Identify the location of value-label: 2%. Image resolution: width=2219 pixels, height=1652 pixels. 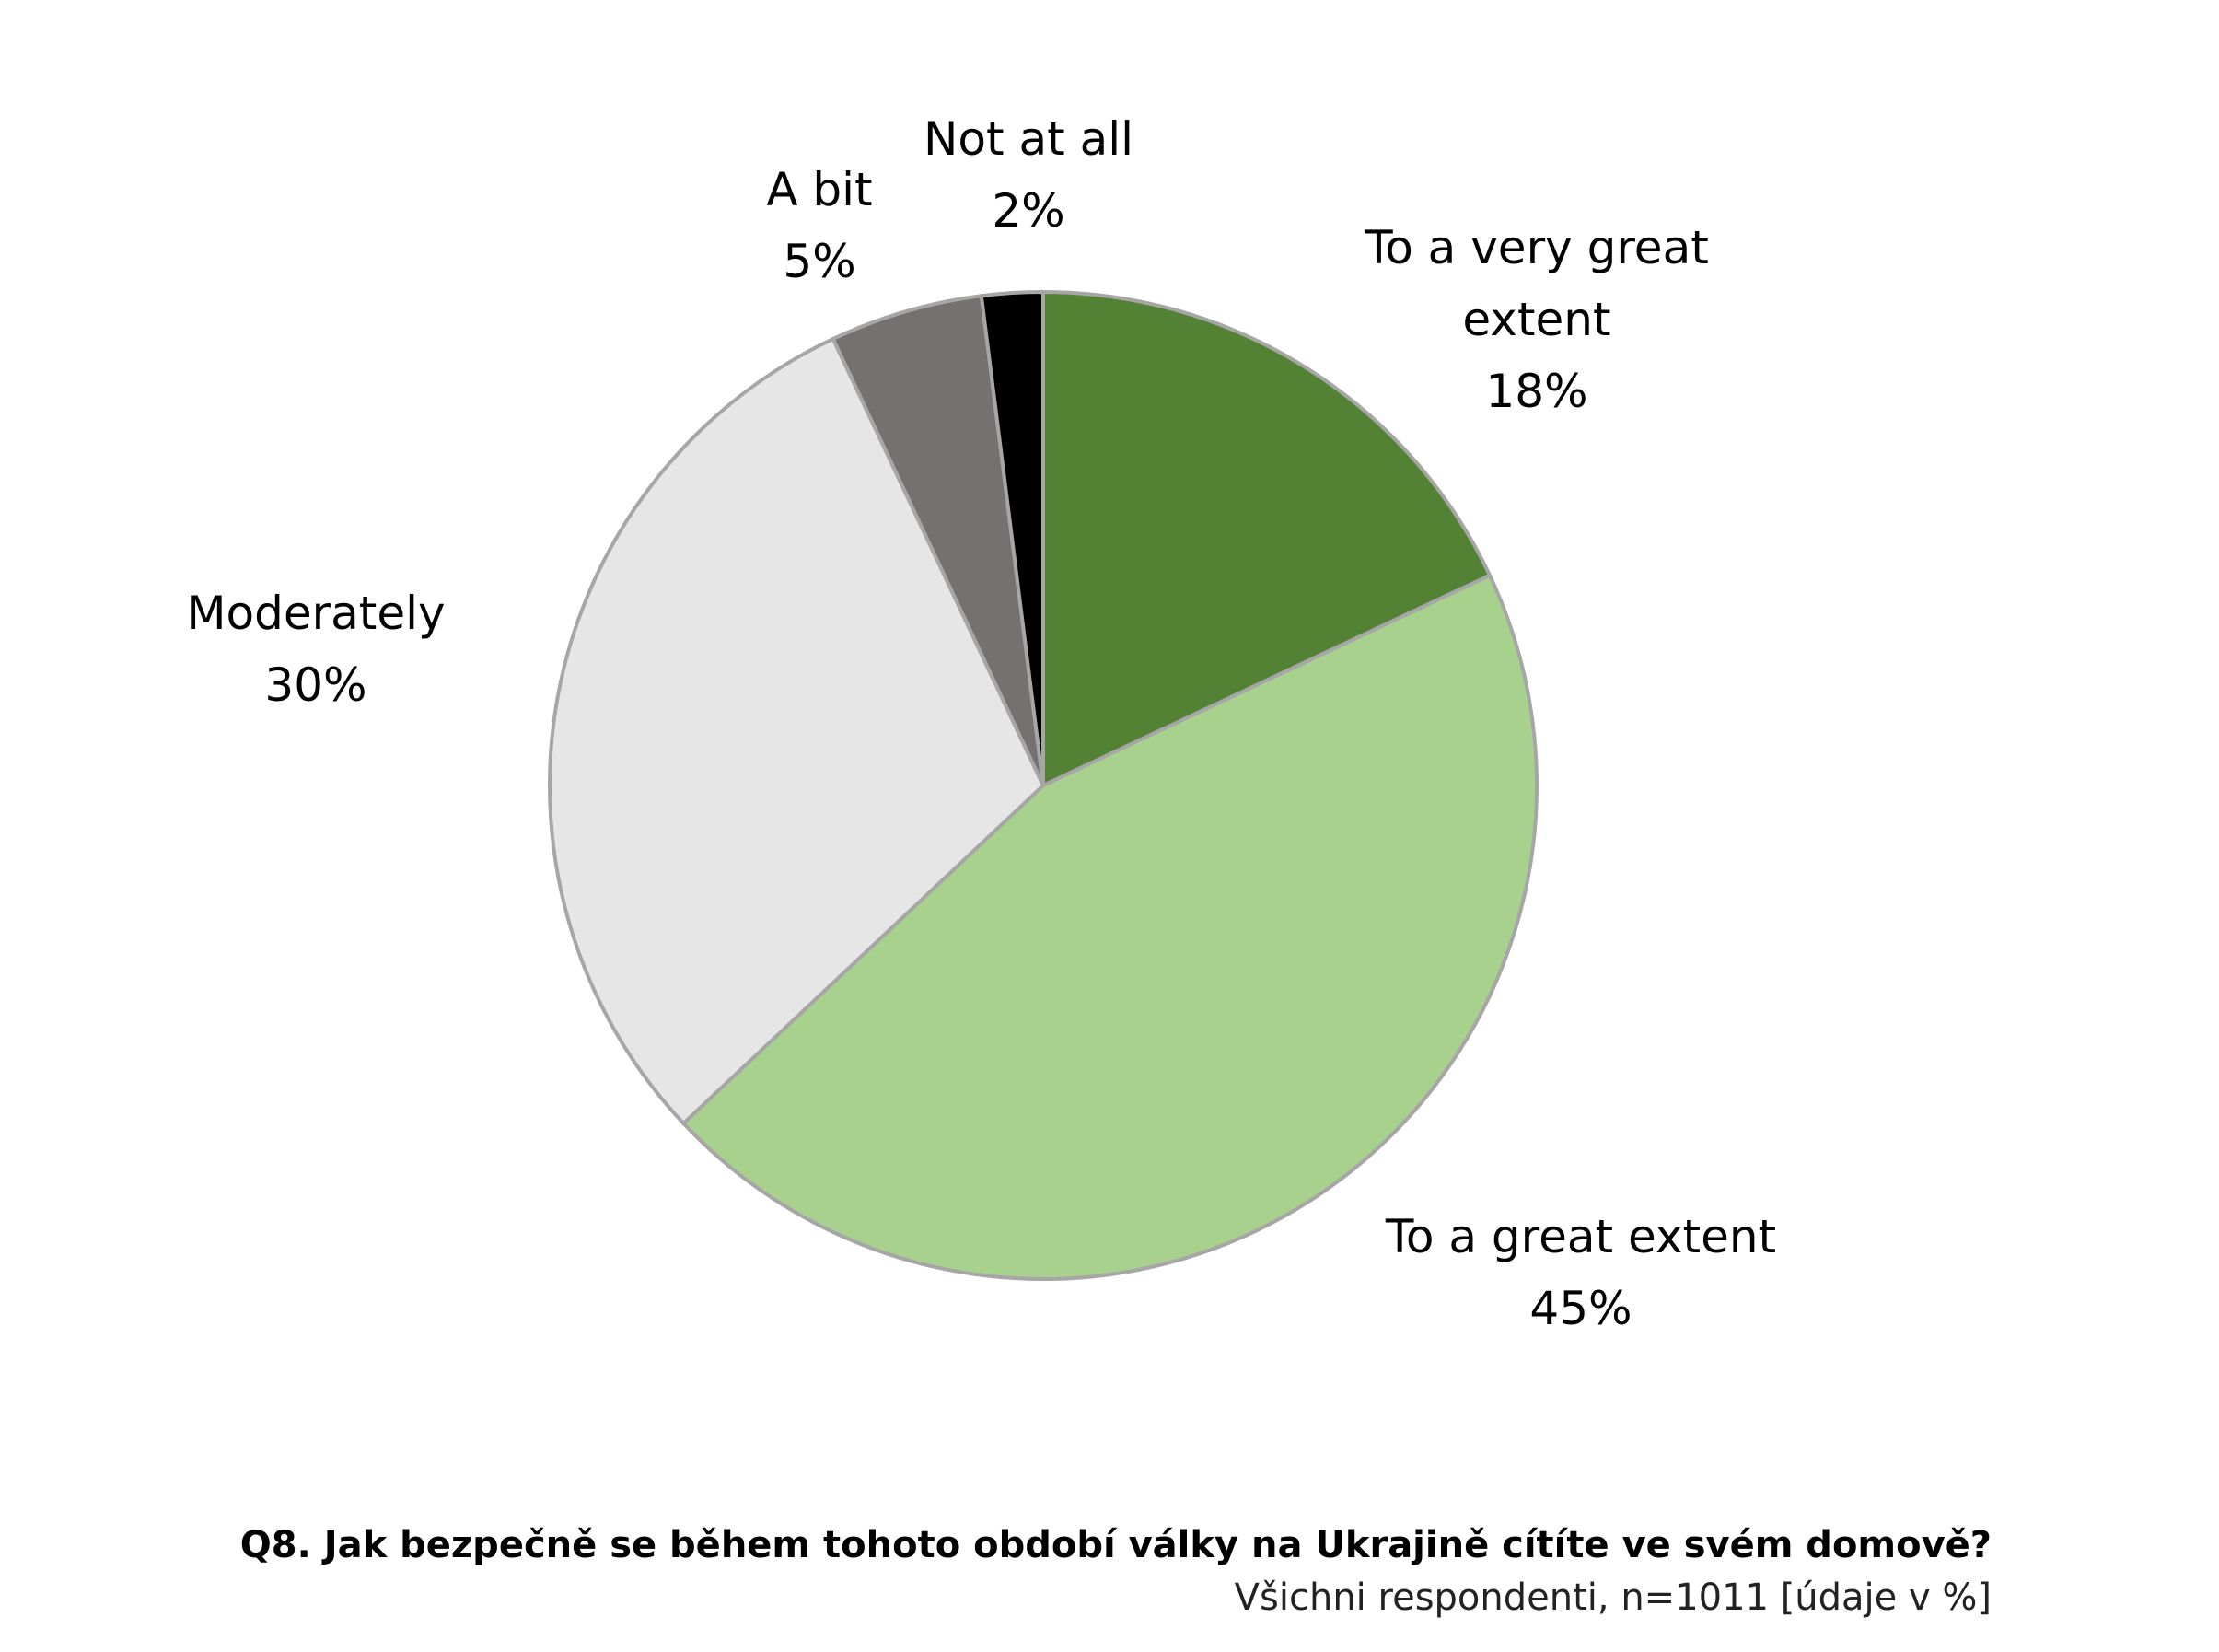
(1028, 211).